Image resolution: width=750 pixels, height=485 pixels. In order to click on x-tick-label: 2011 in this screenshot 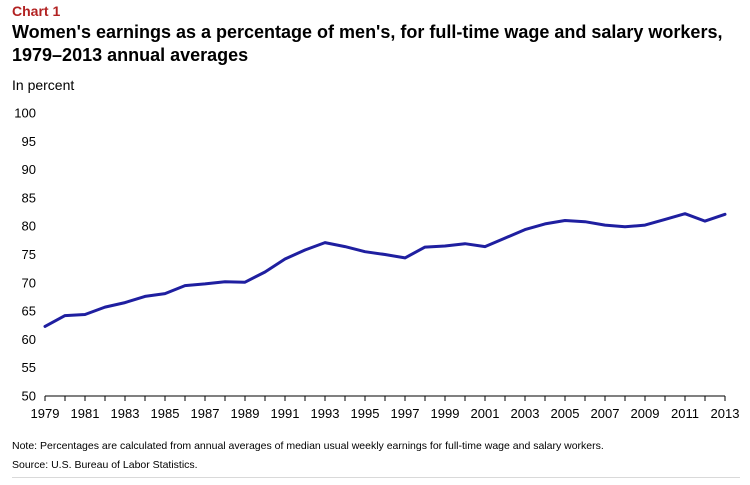, I will do `click(685, 413)`.